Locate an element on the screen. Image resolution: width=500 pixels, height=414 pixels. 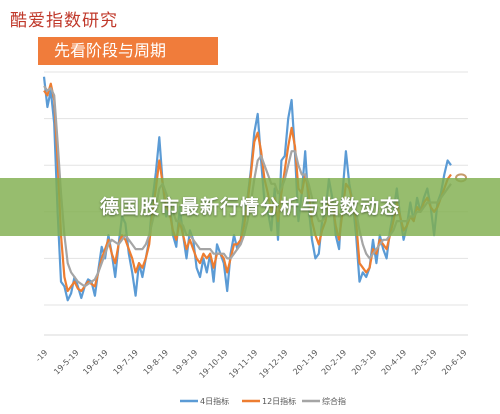
banner-title: 德国股市最新行情分析与指数动态 is located at coordinates (250, 207).